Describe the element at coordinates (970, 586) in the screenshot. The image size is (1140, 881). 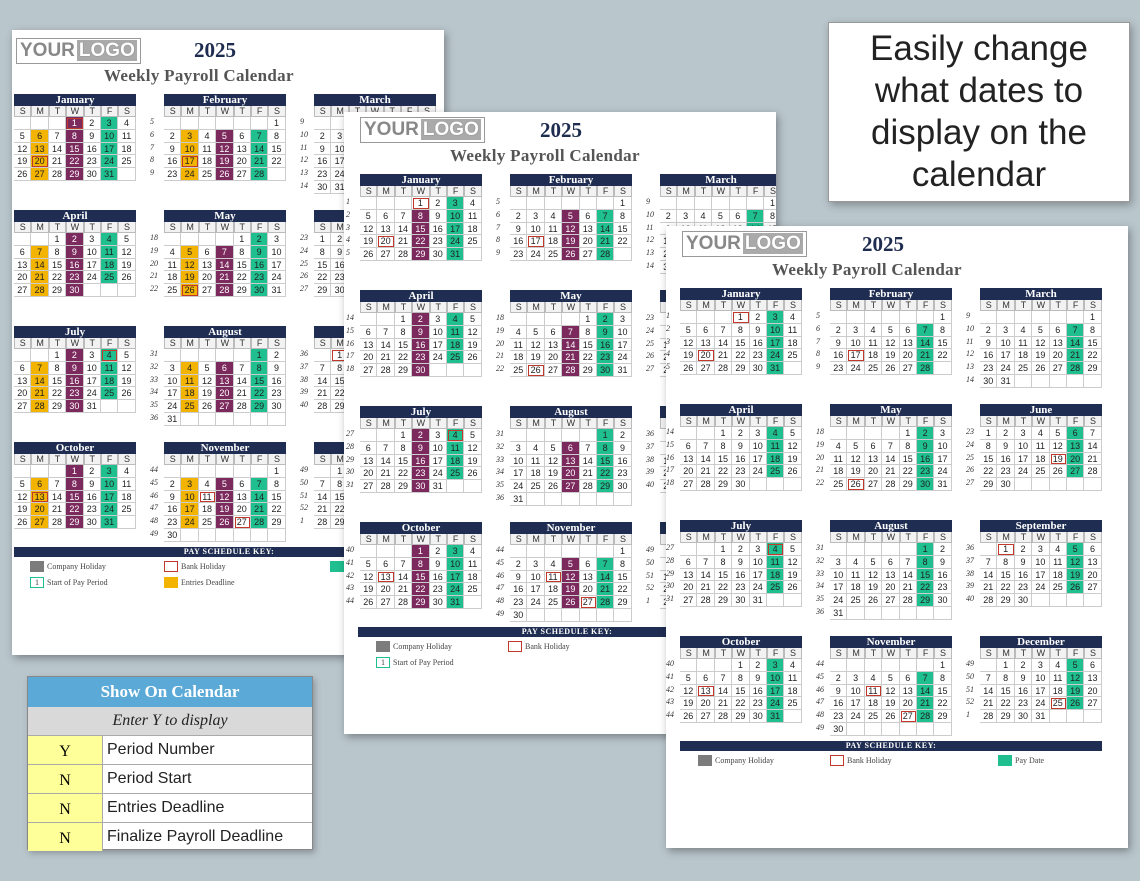
I see `period-number: 39` at that location.